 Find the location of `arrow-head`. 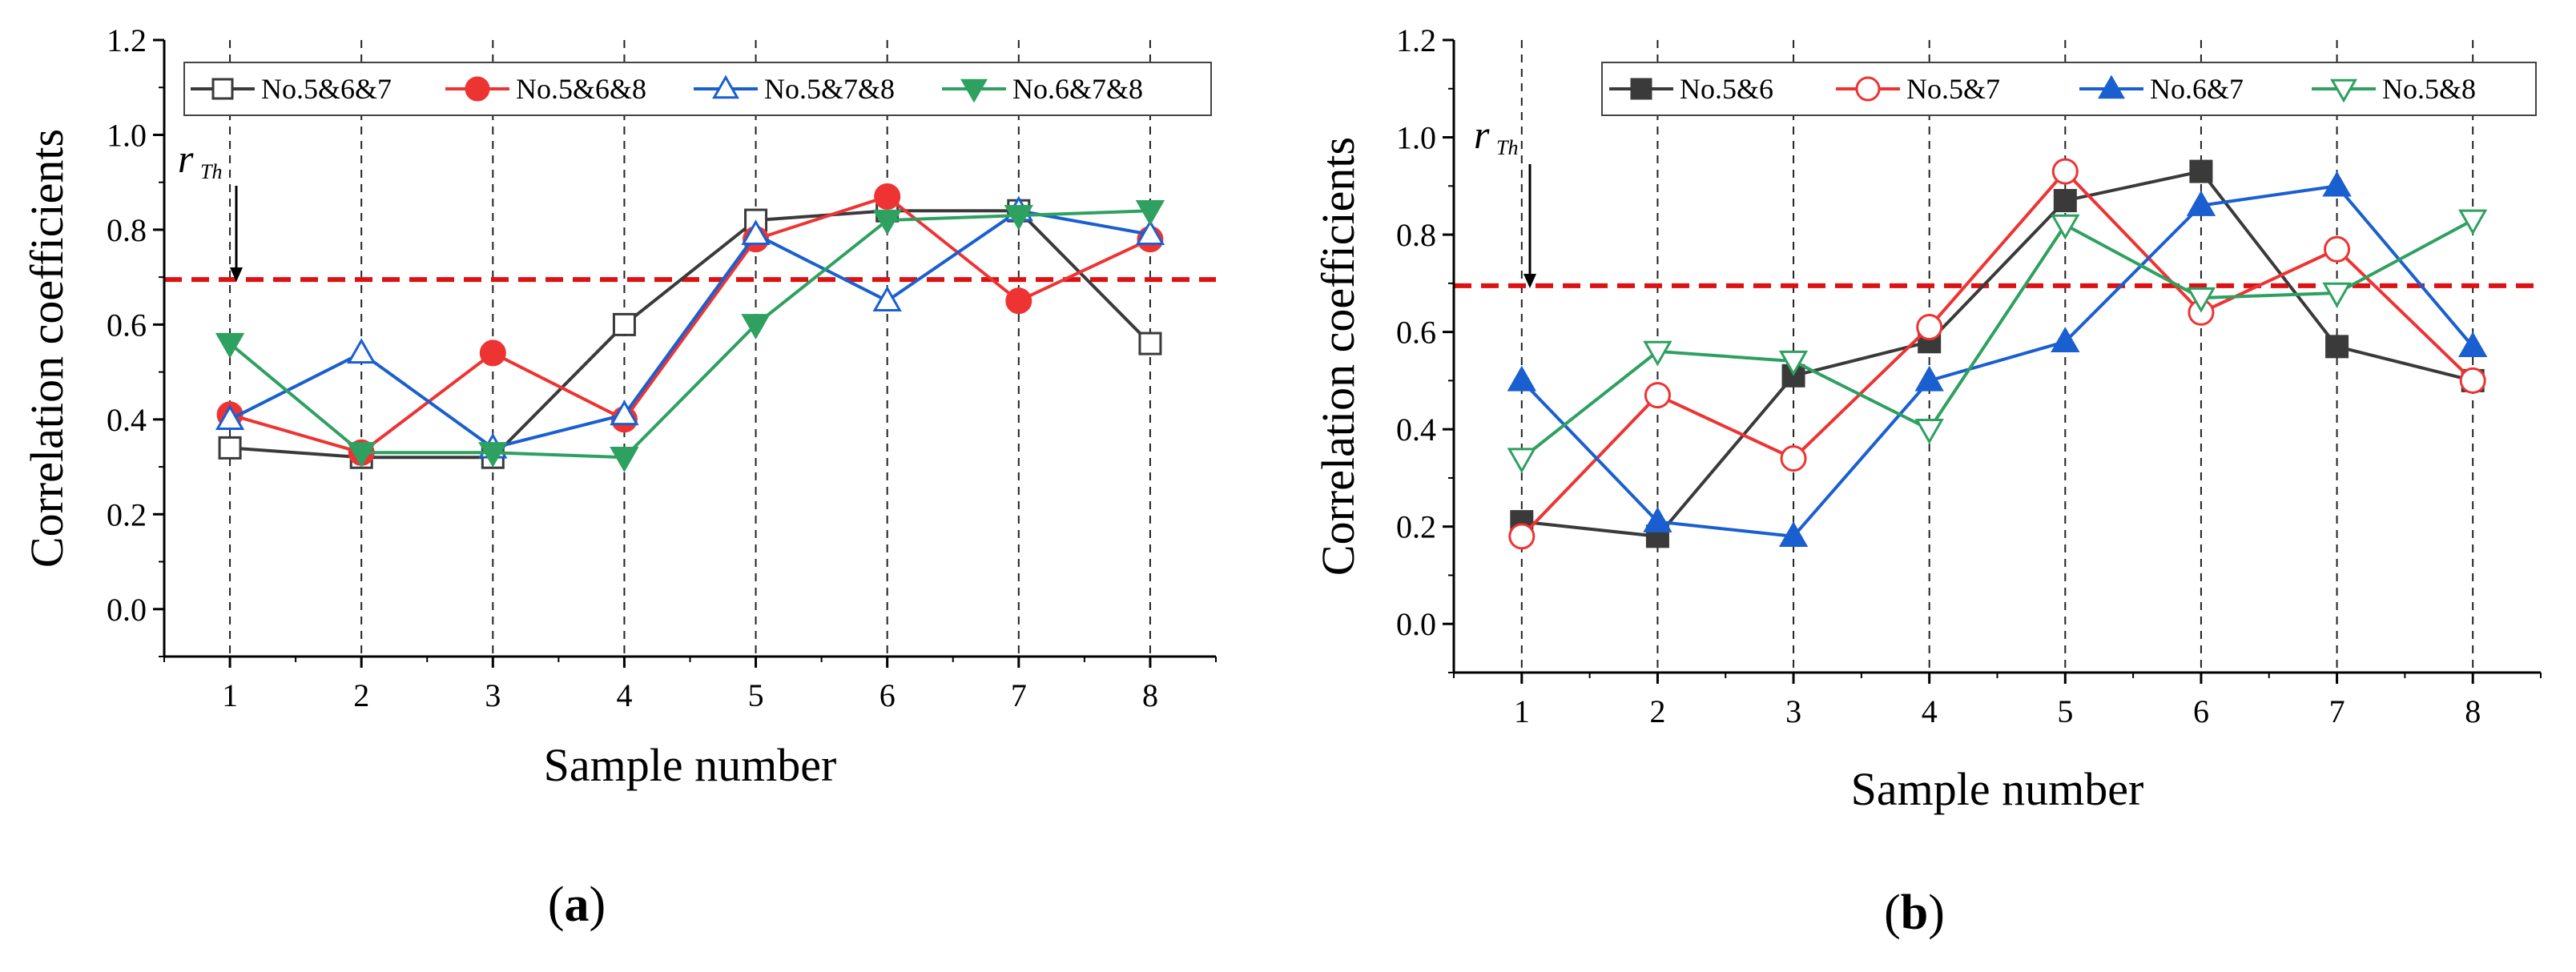

arrow-head is located at coordinates (236, 274).